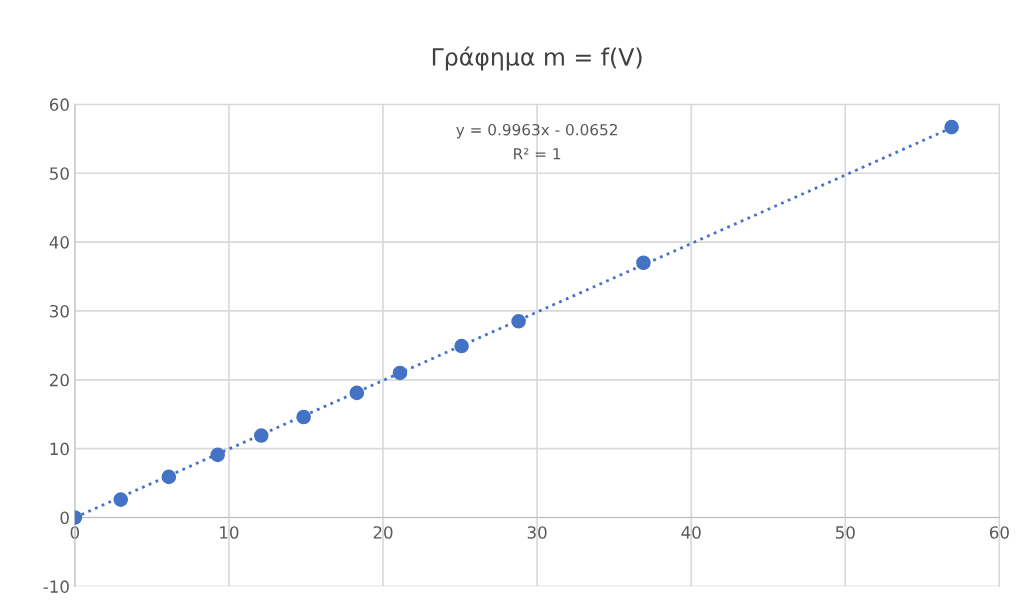 This screenshot has width=1025, height=614. What do you see at coordinates (691, 532) in the screenshot?
I see `x-tick-label: 40` at bounding box center [691, 532].